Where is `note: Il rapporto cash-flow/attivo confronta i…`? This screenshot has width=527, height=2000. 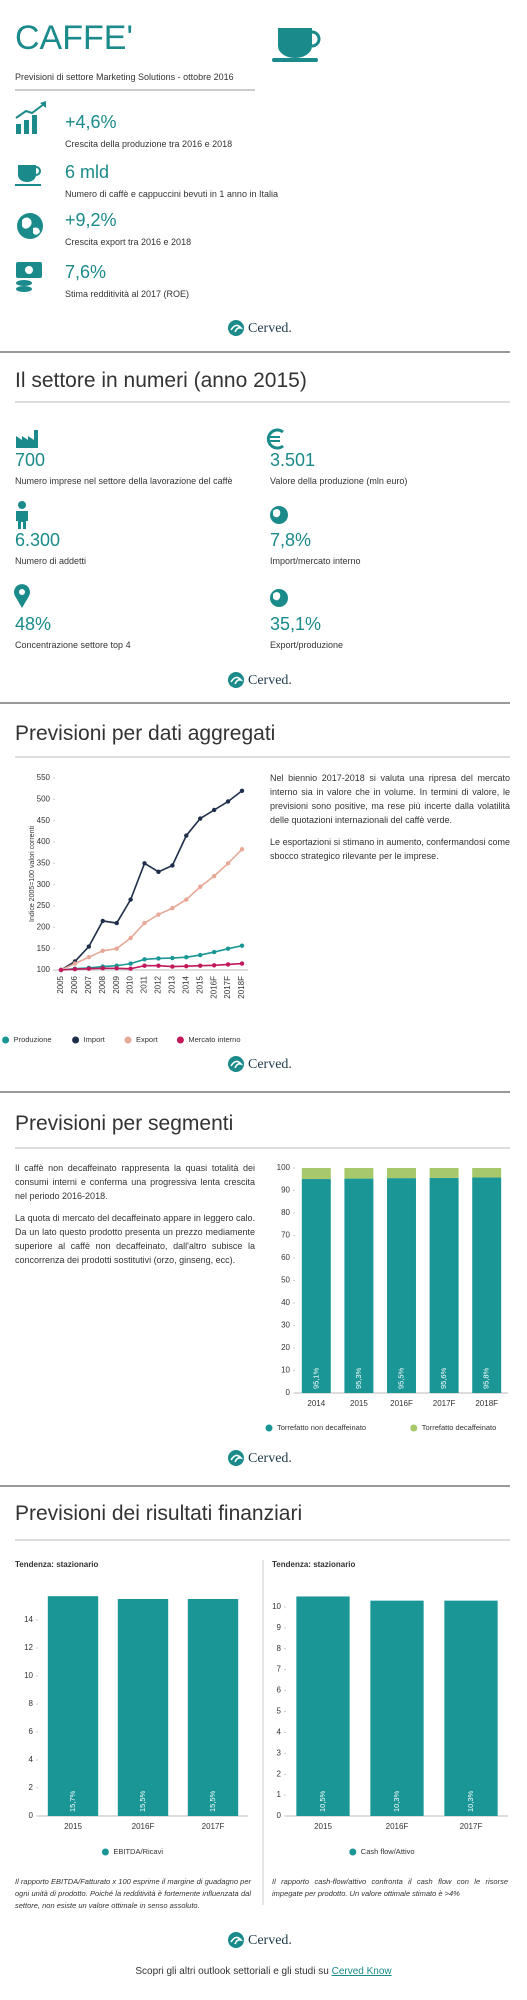 note: Il rapporto cash-flow/attivo confronta i… is located at coordinates (390, 1887).